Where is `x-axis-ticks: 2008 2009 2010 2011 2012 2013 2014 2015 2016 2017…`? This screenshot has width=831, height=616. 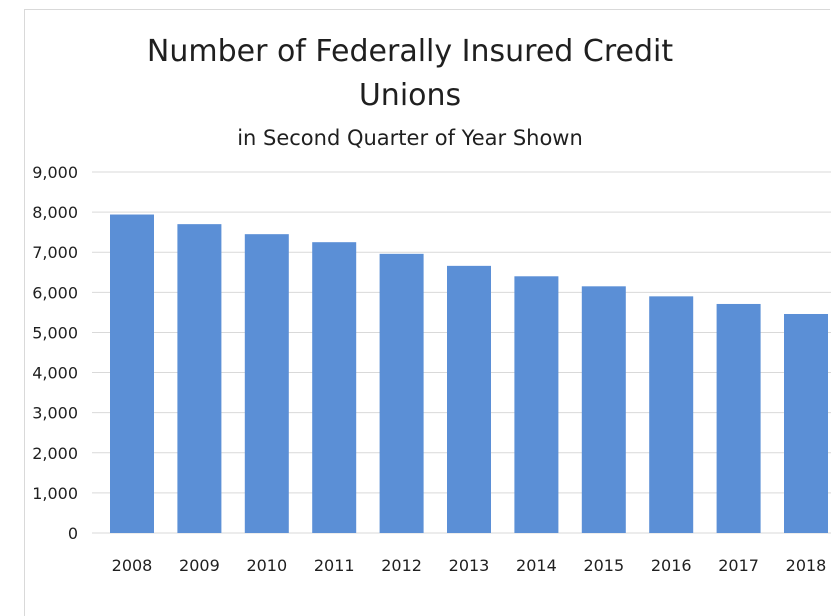
x-axis-ticks: 2008 2009 2010 2011 2012 2013 2014 2015 2016 2017… is located at coordinates (469, 565).